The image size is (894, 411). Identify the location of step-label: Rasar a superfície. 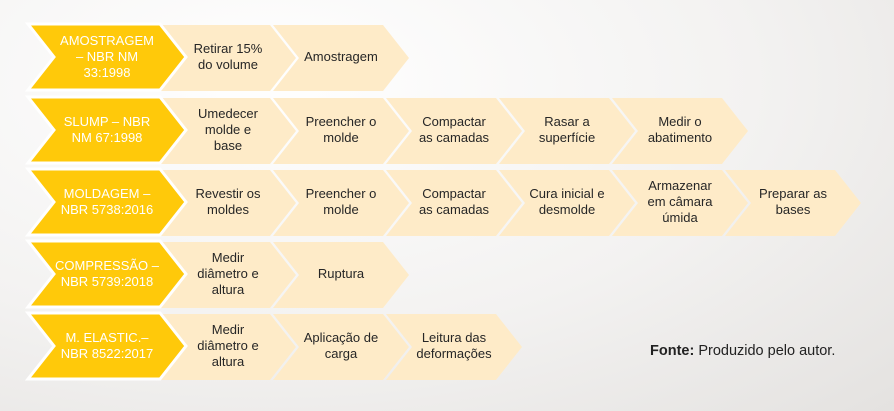
(567, 129).